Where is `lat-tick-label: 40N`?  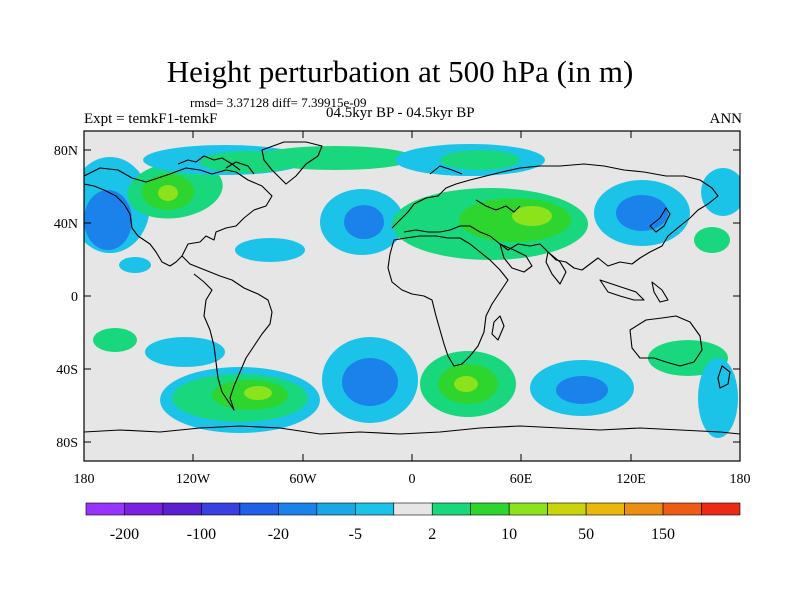 lat-tick-label: 40N is located at coordinates (66, 224).